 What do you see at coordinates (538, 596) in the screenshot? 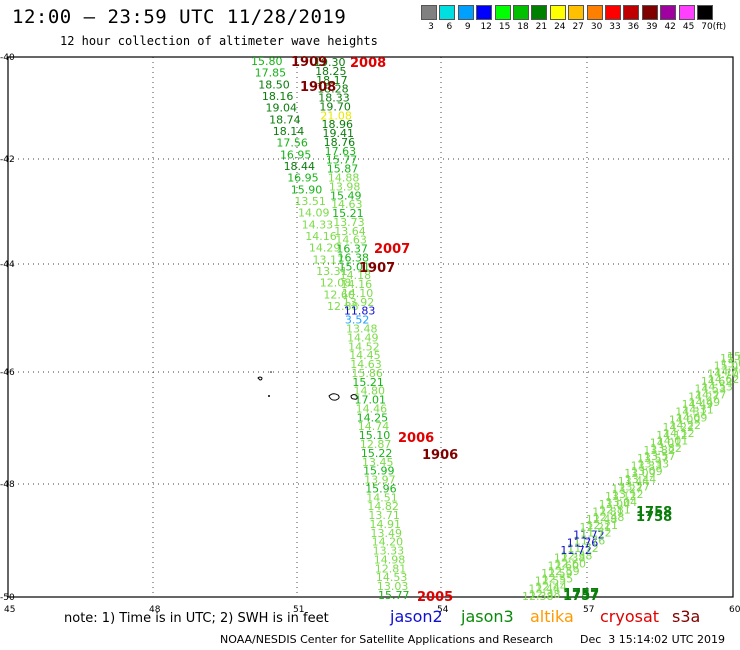
I see `swh-value: 12.38` at bounding box center [538, 596].